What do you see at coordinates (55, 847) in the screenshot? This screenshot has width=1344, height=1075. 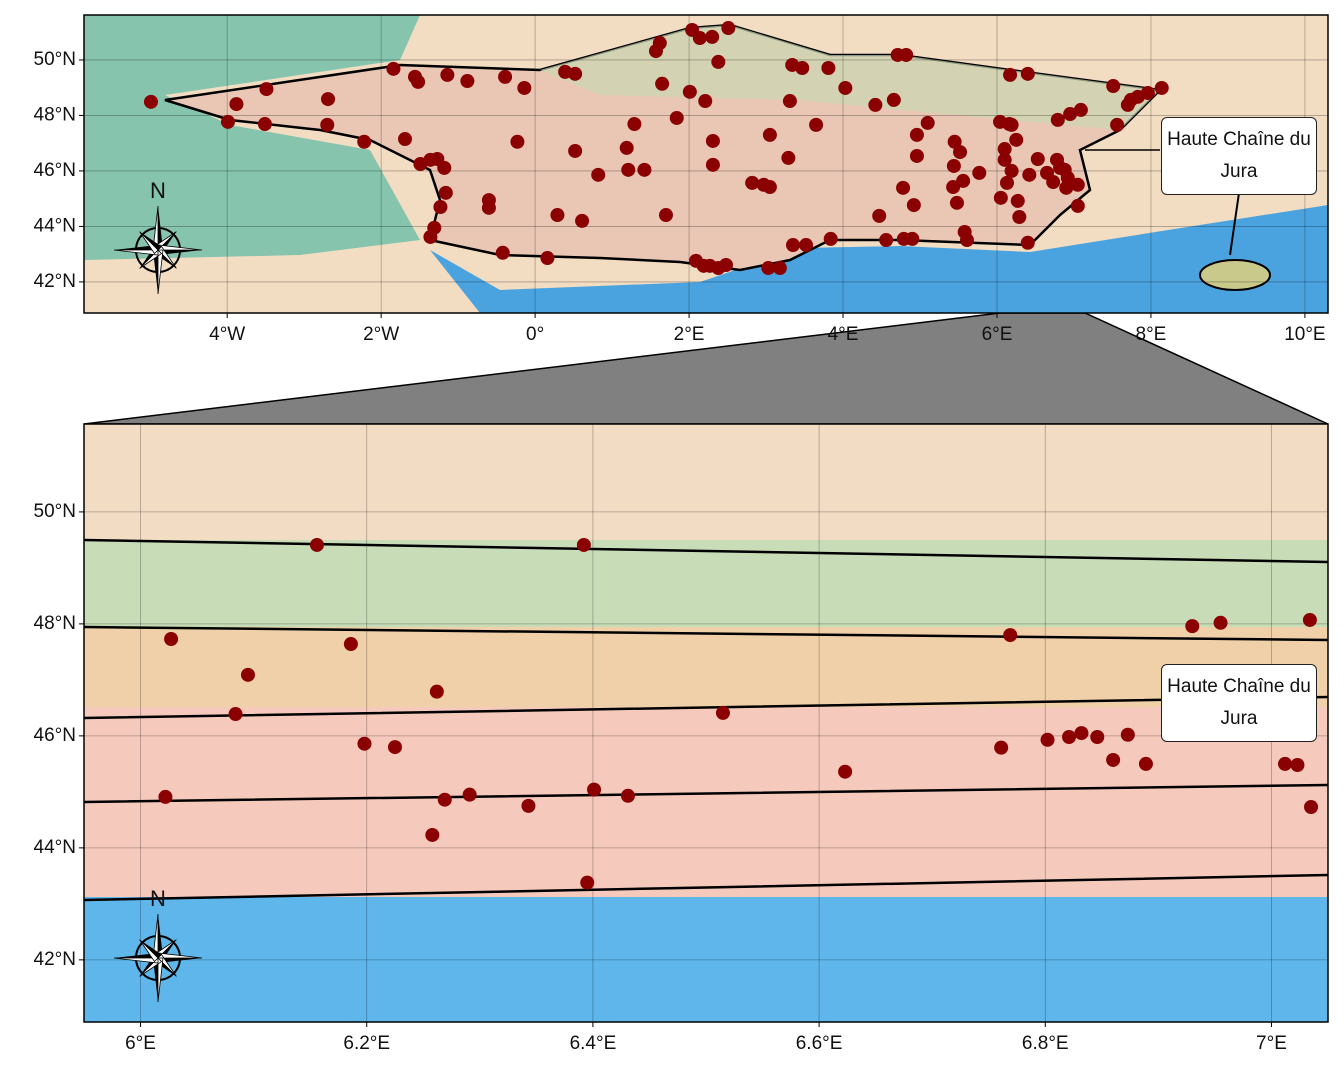 I see `y-tick-label: 44°N` at bounding box center [55, 847].